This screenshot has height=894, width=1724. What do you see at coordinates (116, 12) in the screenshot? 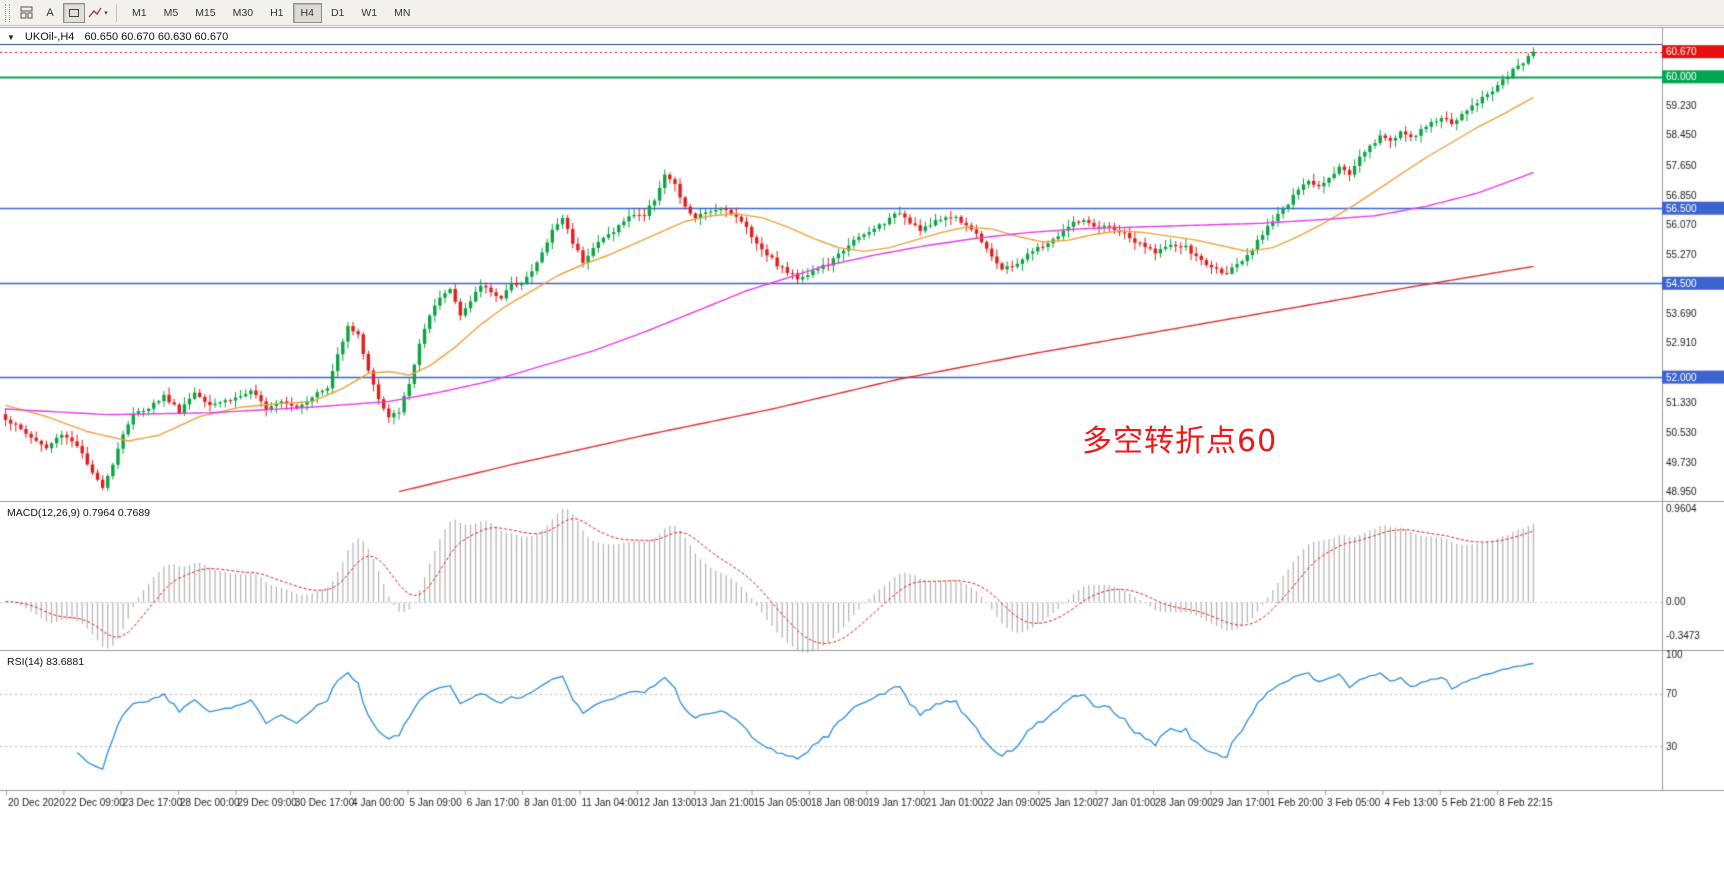
I see `toolbar-separator` at bounding box center [116, 12].